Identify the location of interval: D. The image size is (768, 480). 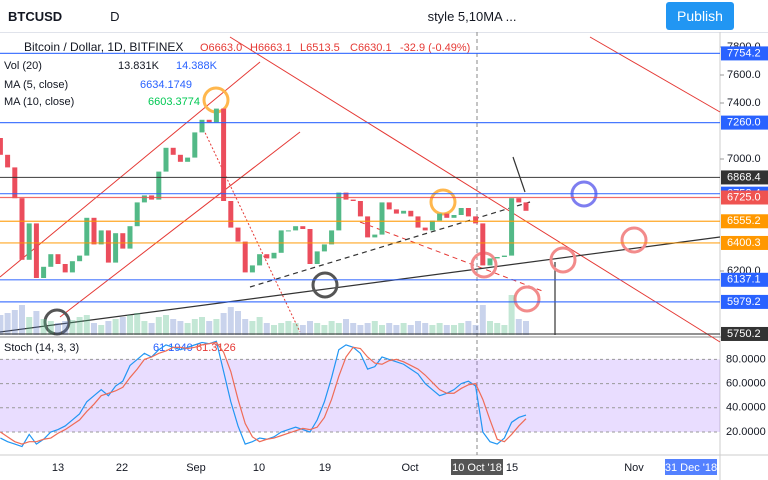
(115, 16).